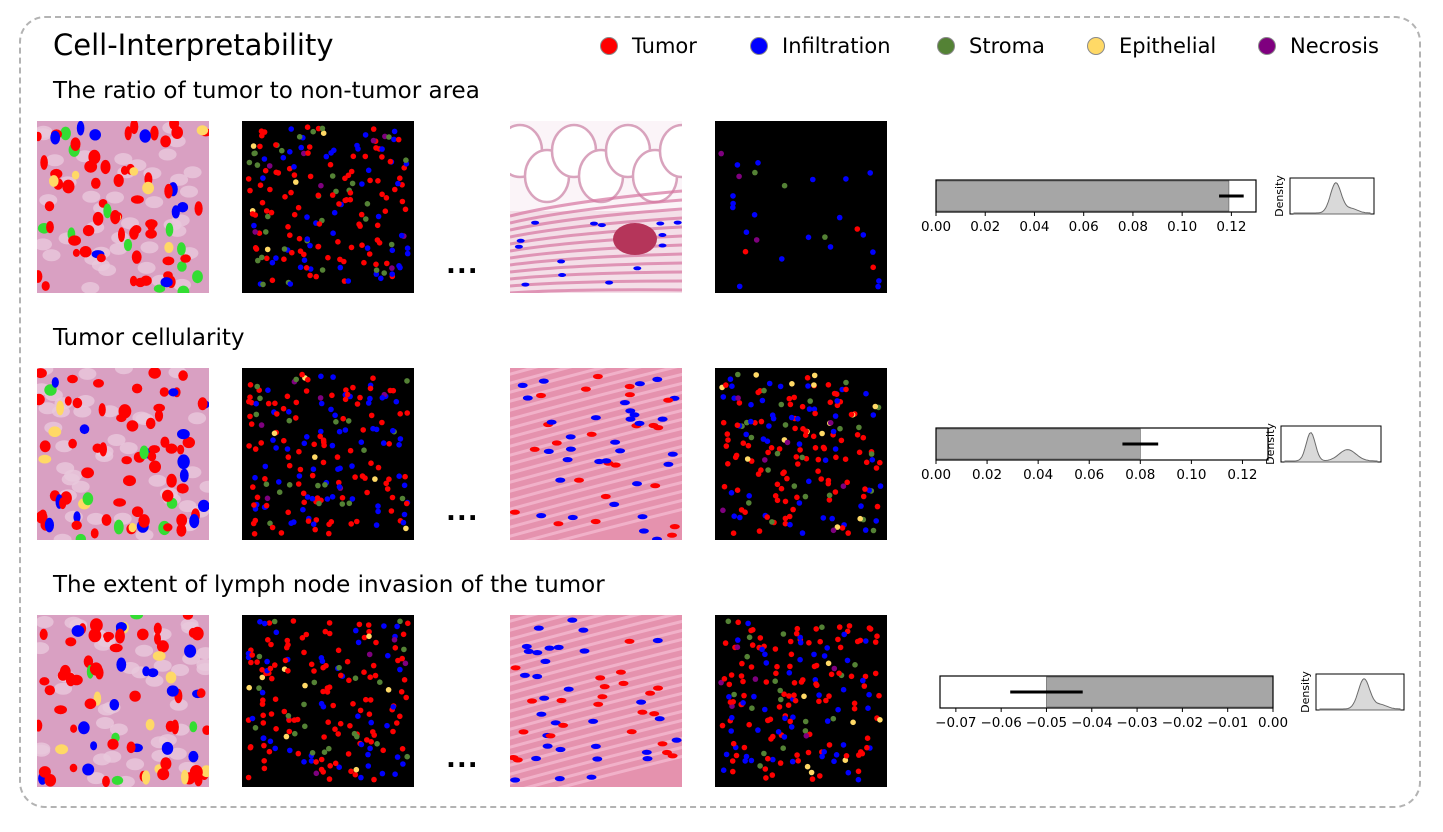  I want to click on tumor-dot-icon, so click(609, 46).